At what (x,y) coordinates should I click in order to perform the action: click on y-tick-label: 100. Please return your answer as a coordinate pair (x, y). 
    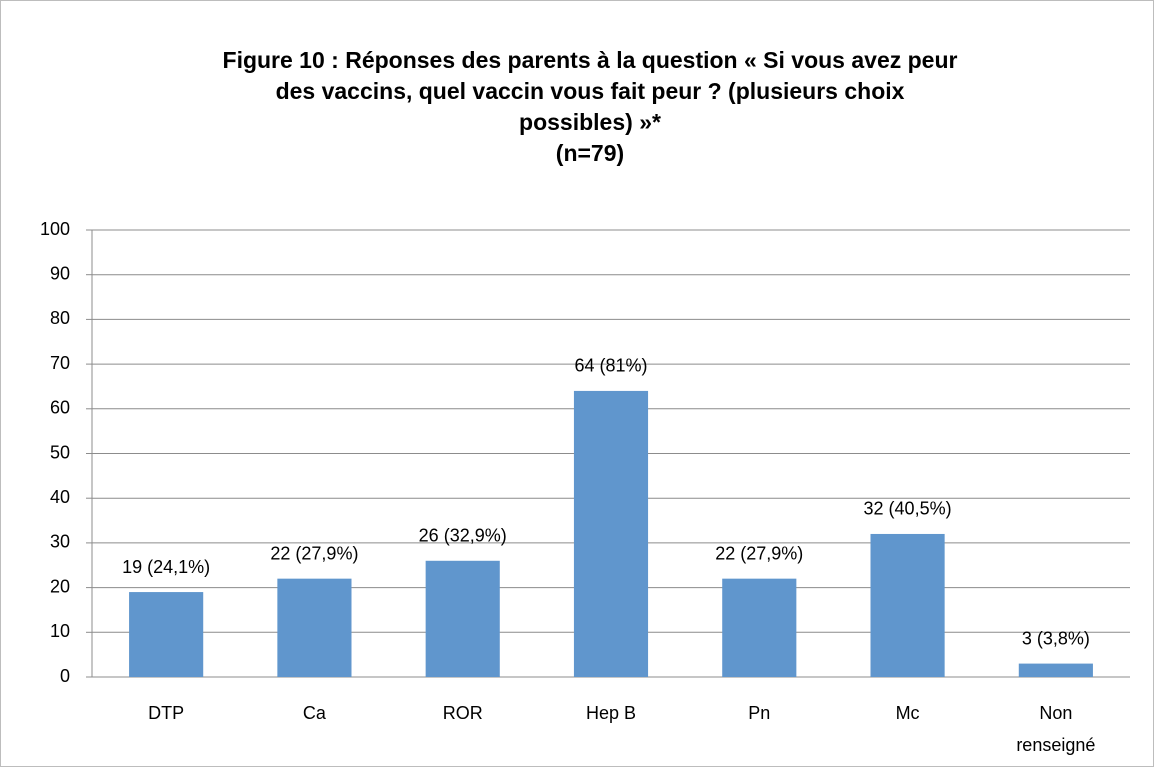
    Looking at the image, I should click on (55, 229).